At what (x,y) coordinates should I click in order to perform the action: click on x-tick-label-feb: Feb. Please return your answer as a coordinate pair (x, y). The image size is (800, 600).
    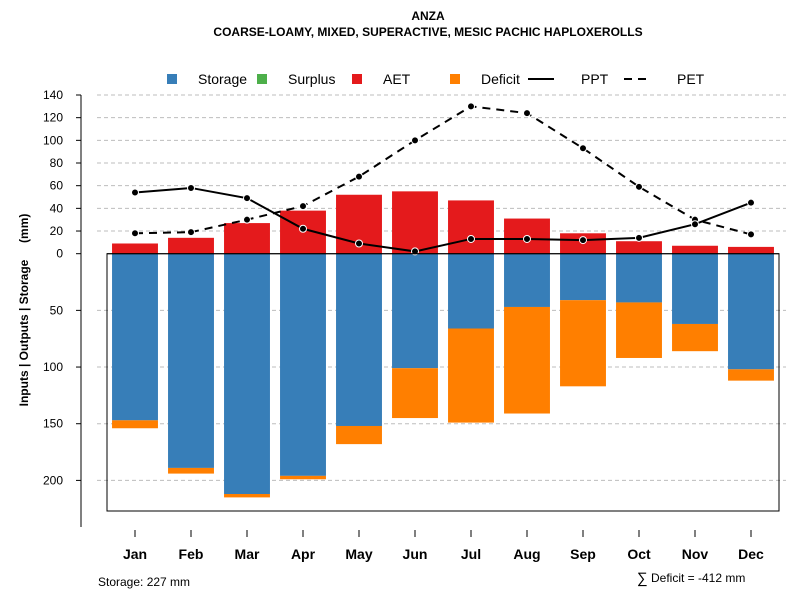
    Looking at the image, I should click on (191, 554).